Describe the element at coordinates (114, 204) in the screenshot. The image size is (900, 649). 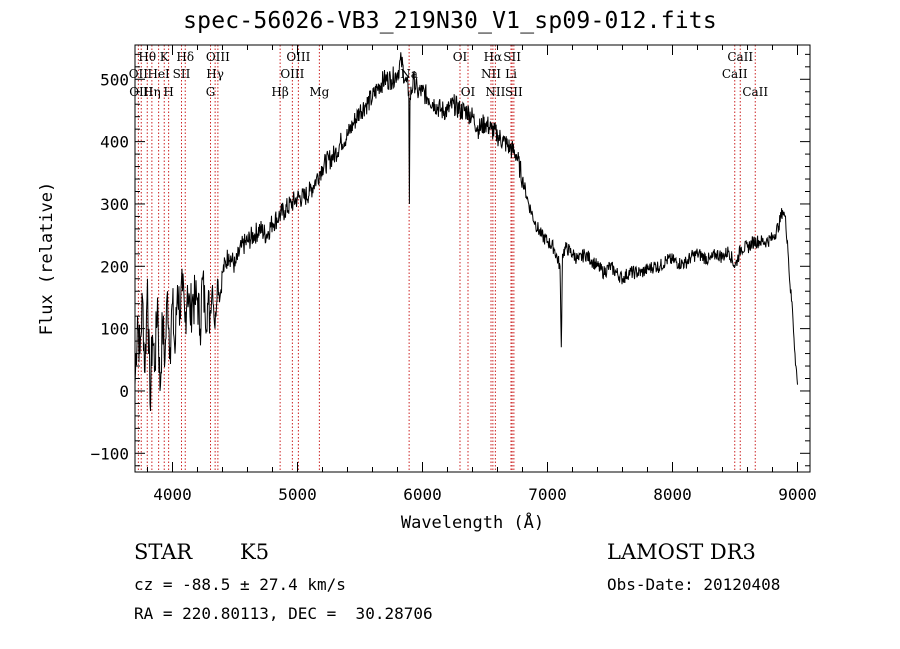
I see `y-tick-label-4: 300` at that location.